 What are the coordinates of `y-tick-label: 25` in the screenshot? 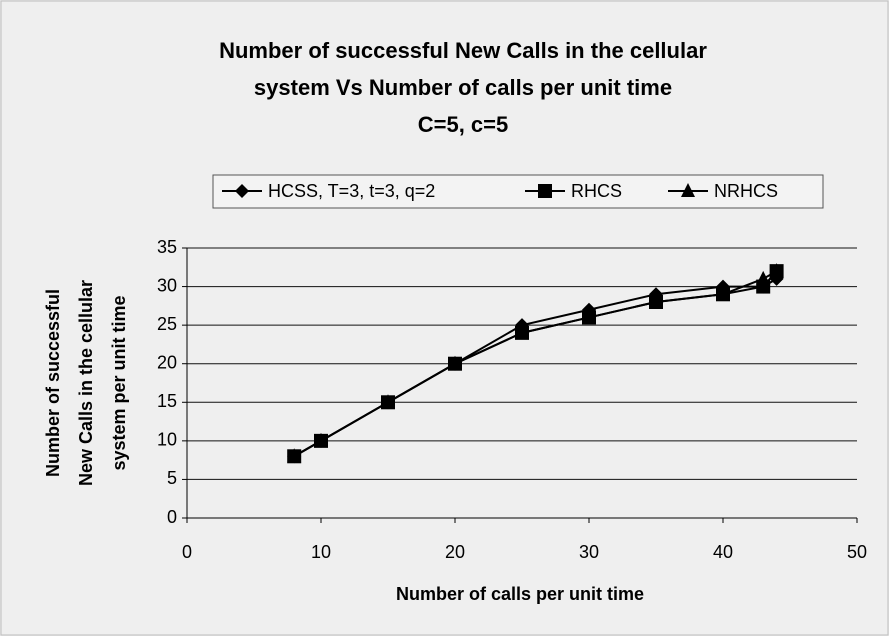 It's located at (167, 324).